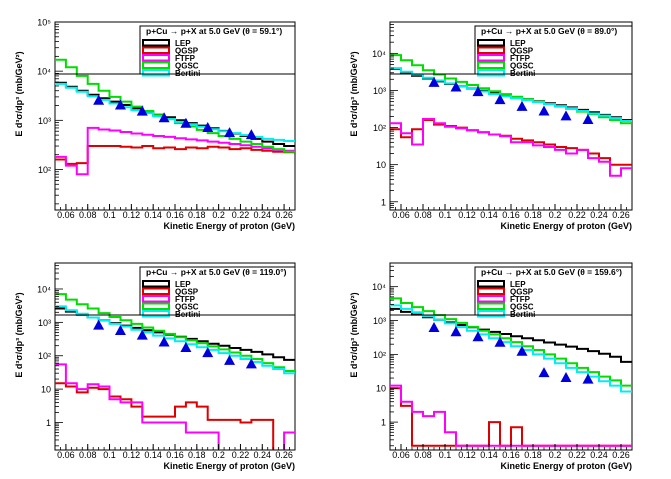 This screenshot has height=479, width=671. What do you see at coordinates (153, 215) in the screenshot?
I see `x-tick-label: 0.14` at bounding box center [153, 215].